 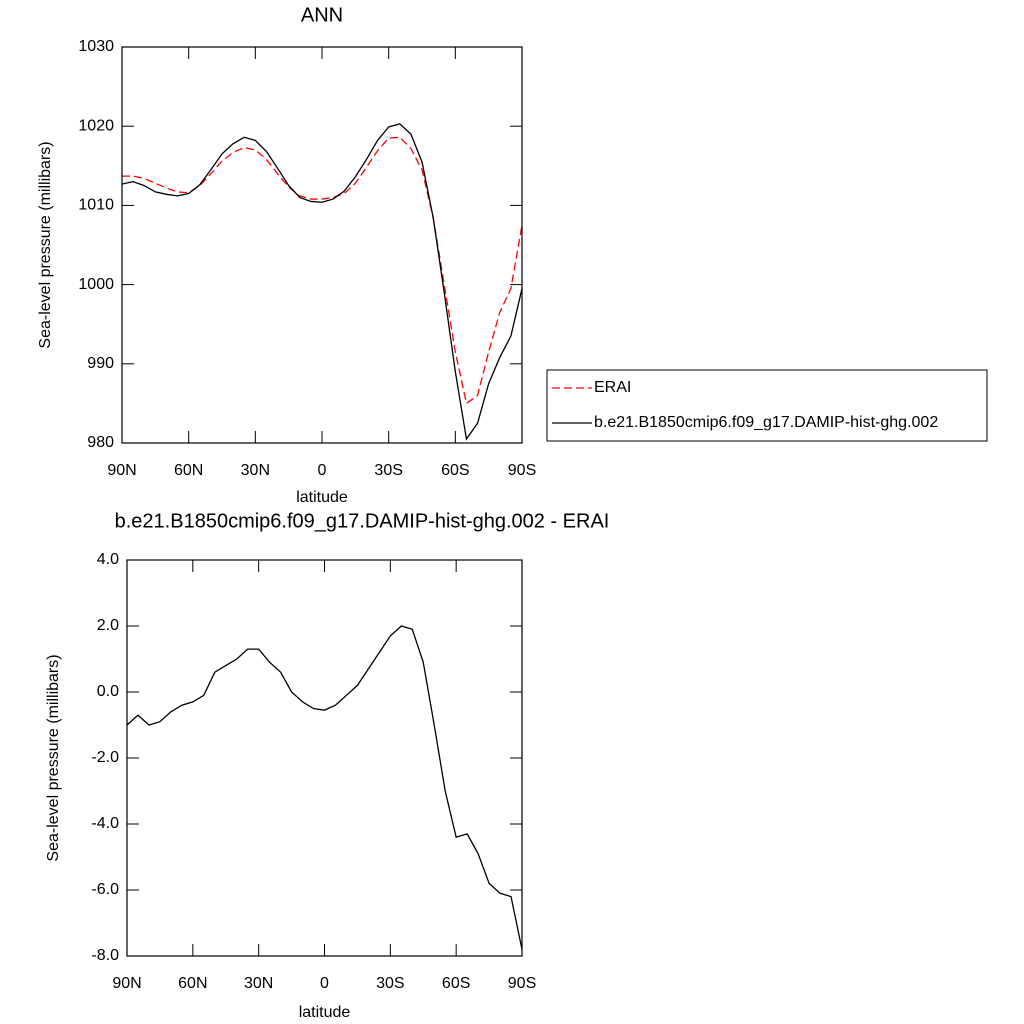 What do you see at coordinates (100, 363) in the screenshot?
I see `y-tick-label: 990` at bounding box center [100, 363].